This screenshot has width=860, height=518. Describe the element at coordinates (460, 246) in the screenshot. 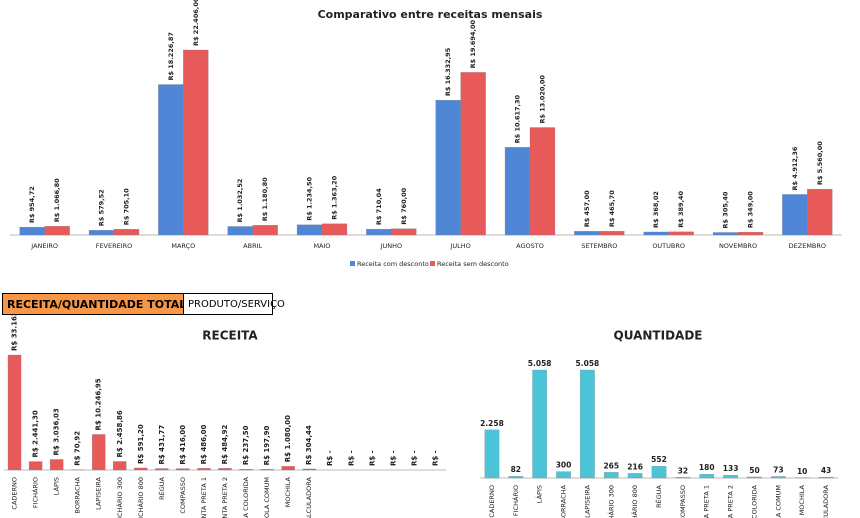

I see `x-tick-label: JULHO` at that location.